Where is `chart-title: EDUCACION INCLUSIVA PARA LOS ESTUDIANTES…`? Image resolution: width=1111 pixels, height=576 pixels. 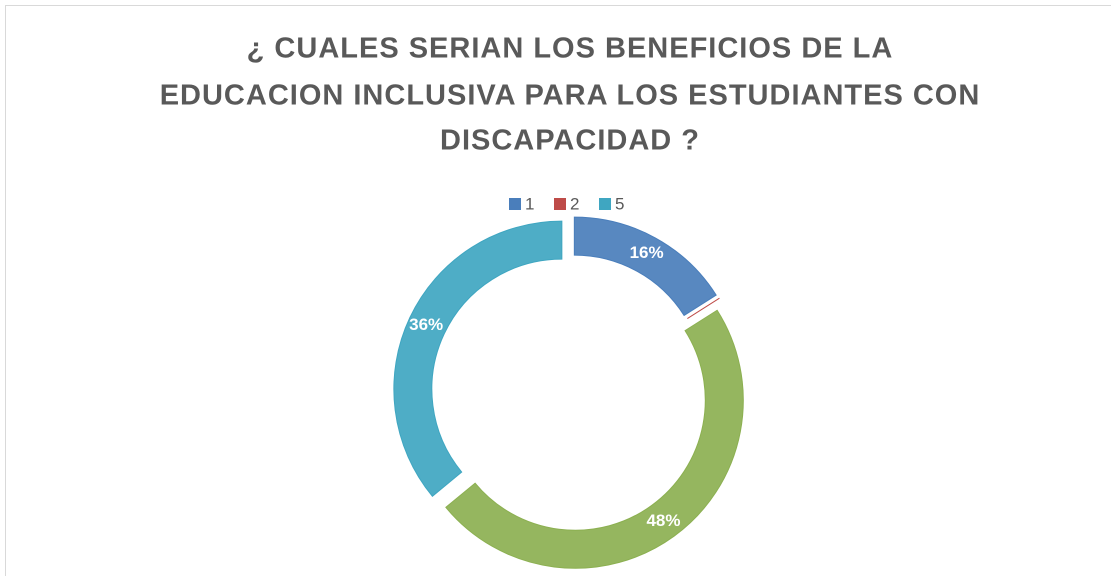 chart-title: EDUCACION INCLUSIVA PARA LOS ESTUDIANTES… is located at coordinates (570, 96).